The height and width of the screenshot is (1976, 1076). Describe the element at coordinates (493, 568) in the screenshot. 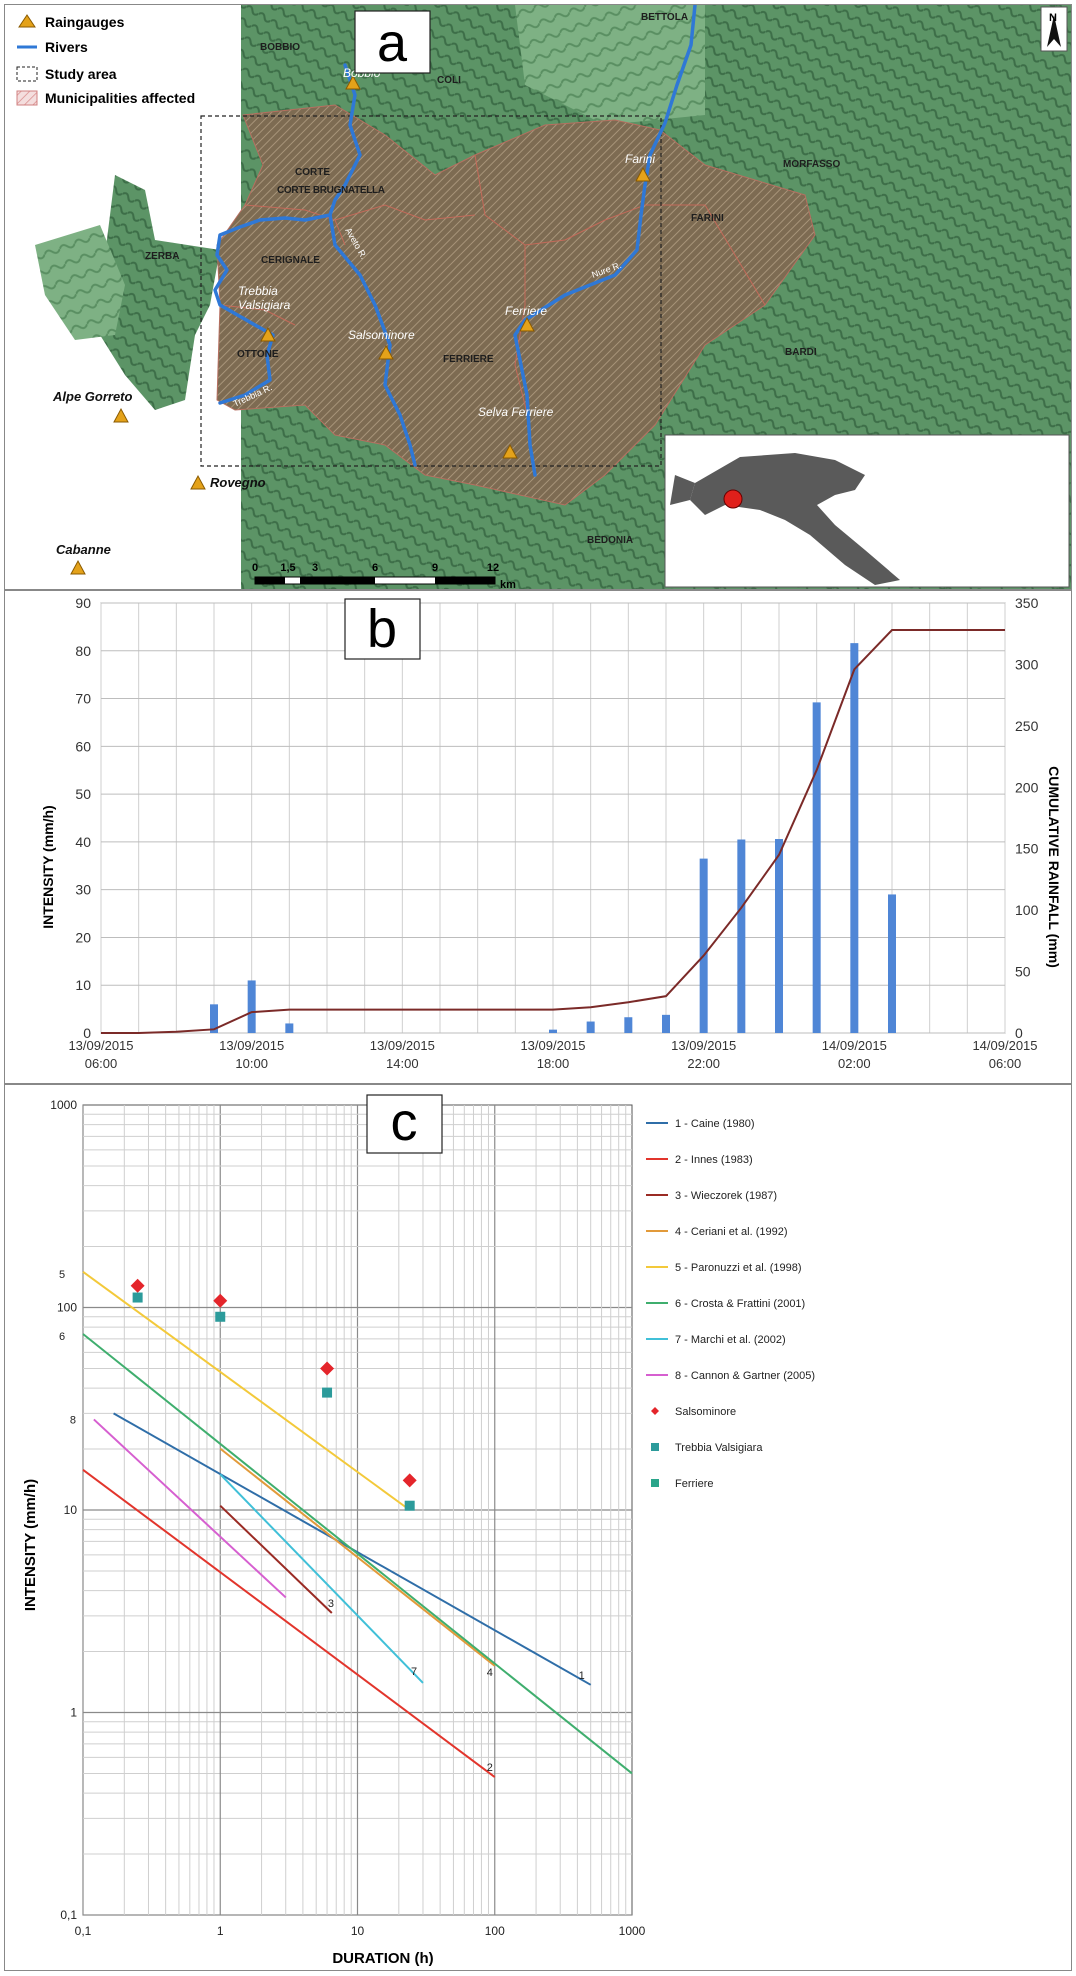

I see `scale-tick-5: 12` at that location.